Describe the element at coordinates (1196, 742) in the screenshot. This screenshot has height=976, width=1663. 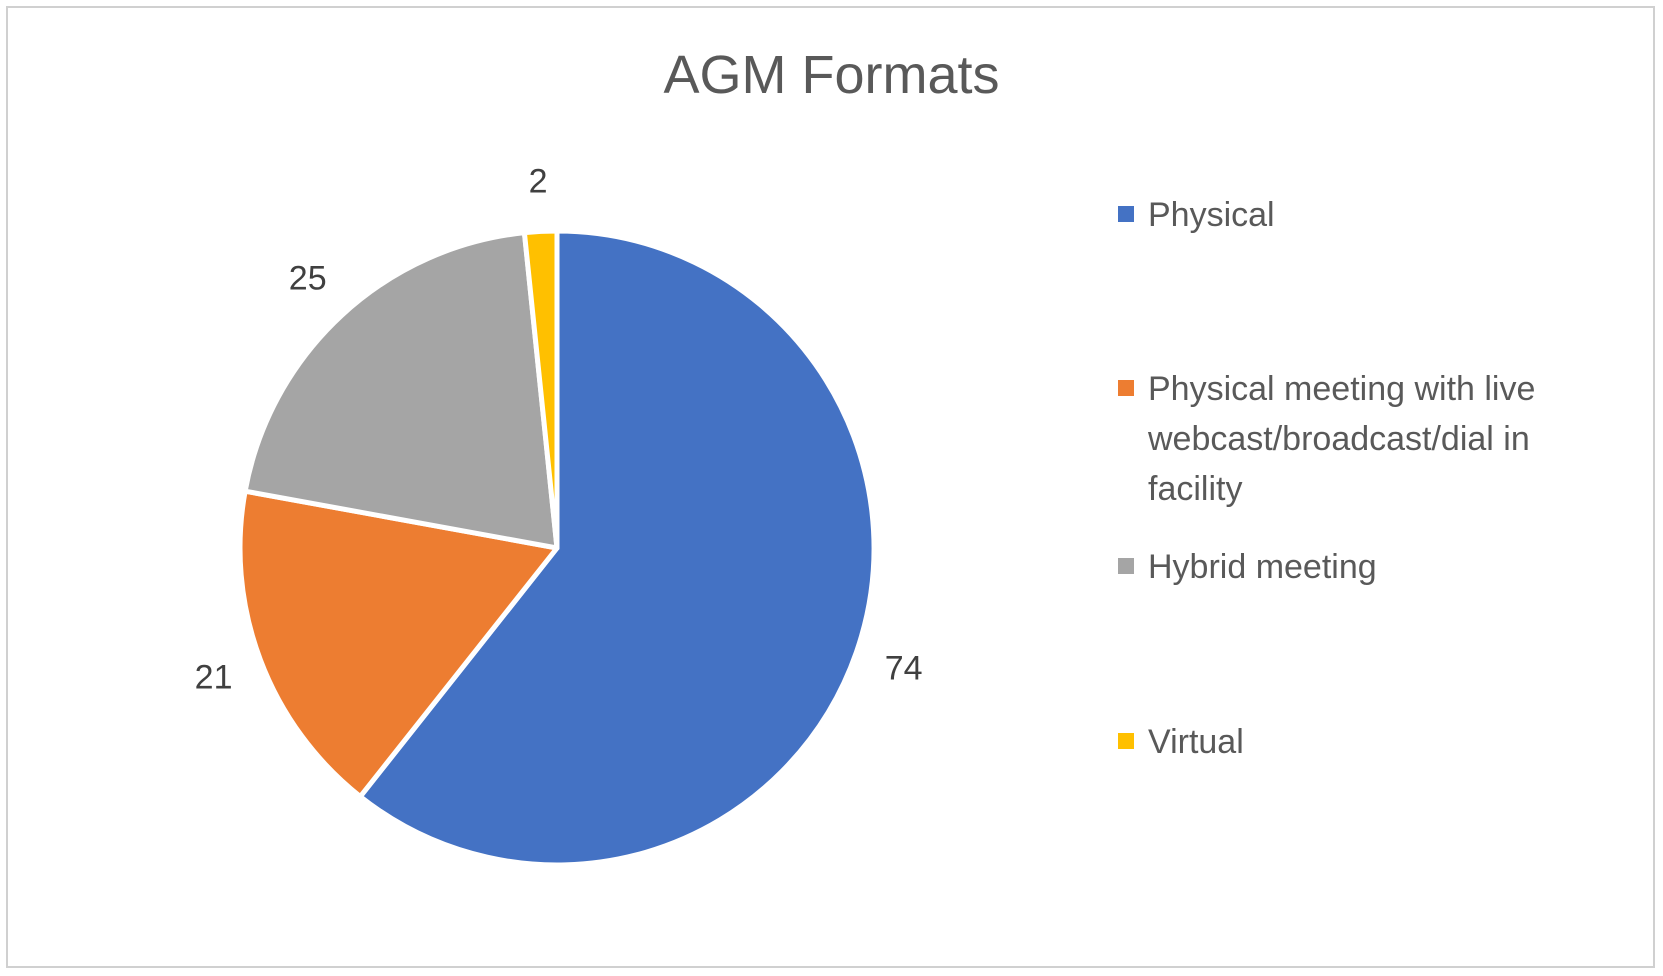
I see `legend-label: Virtual` at that location.